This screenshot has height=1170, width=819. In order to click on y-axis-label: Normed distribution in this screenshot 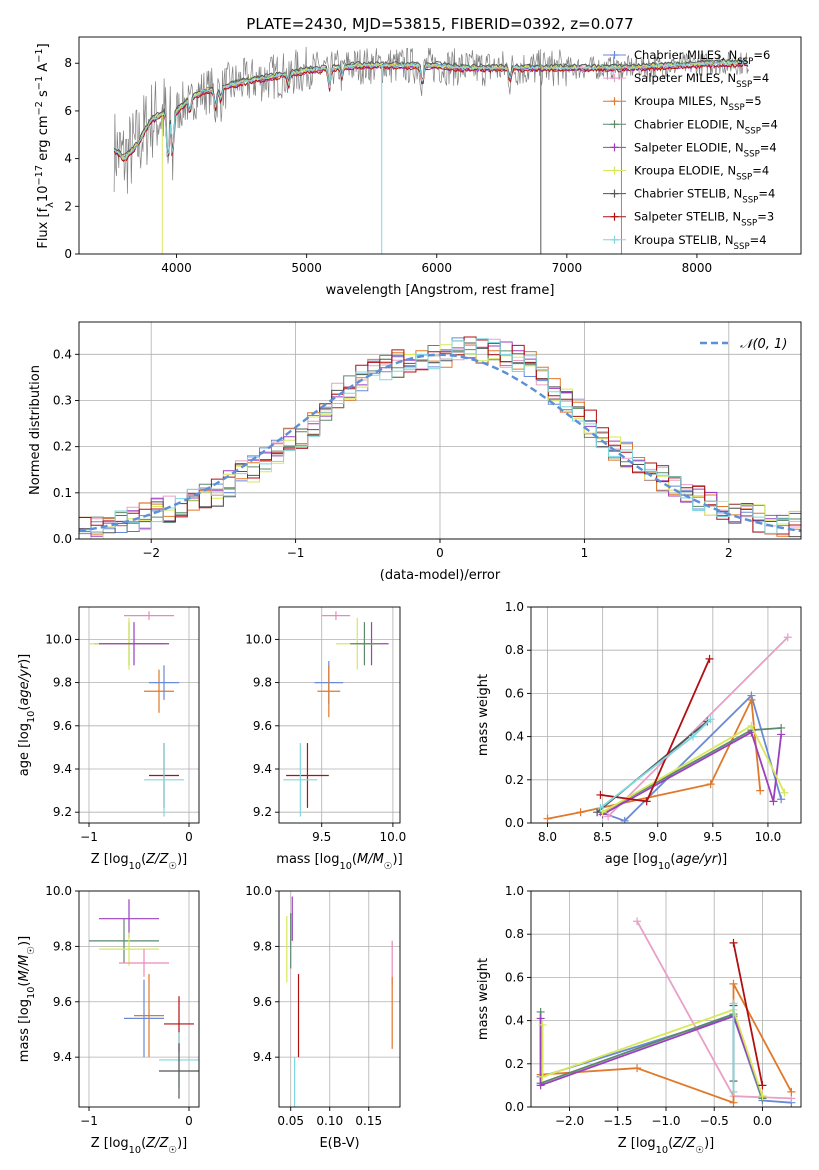, I will do `click(35, 430)`.